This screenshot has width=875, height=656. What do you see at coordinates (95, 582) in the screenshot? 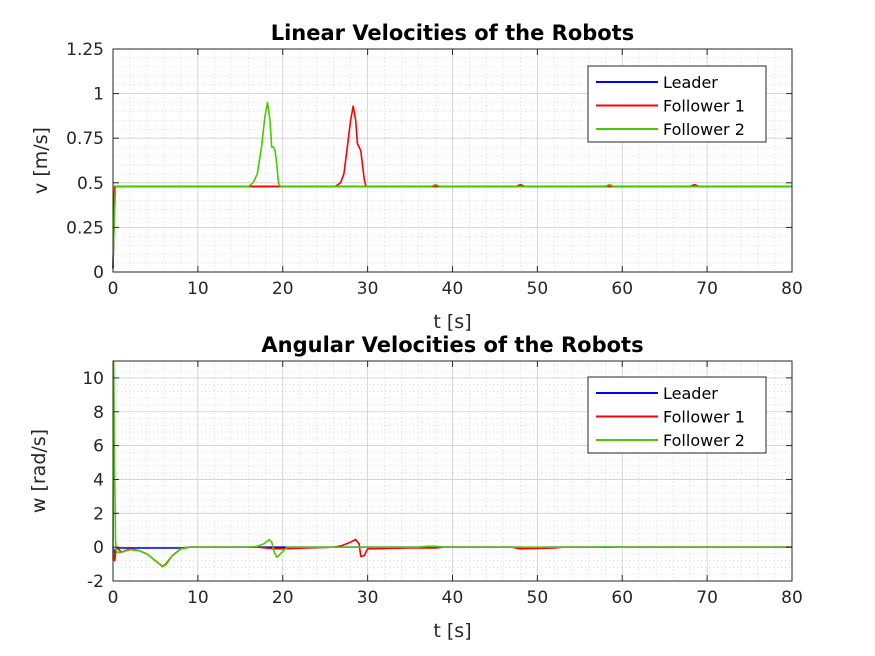
I see `y-tick-label: -2` at bounding box center [95, 582].